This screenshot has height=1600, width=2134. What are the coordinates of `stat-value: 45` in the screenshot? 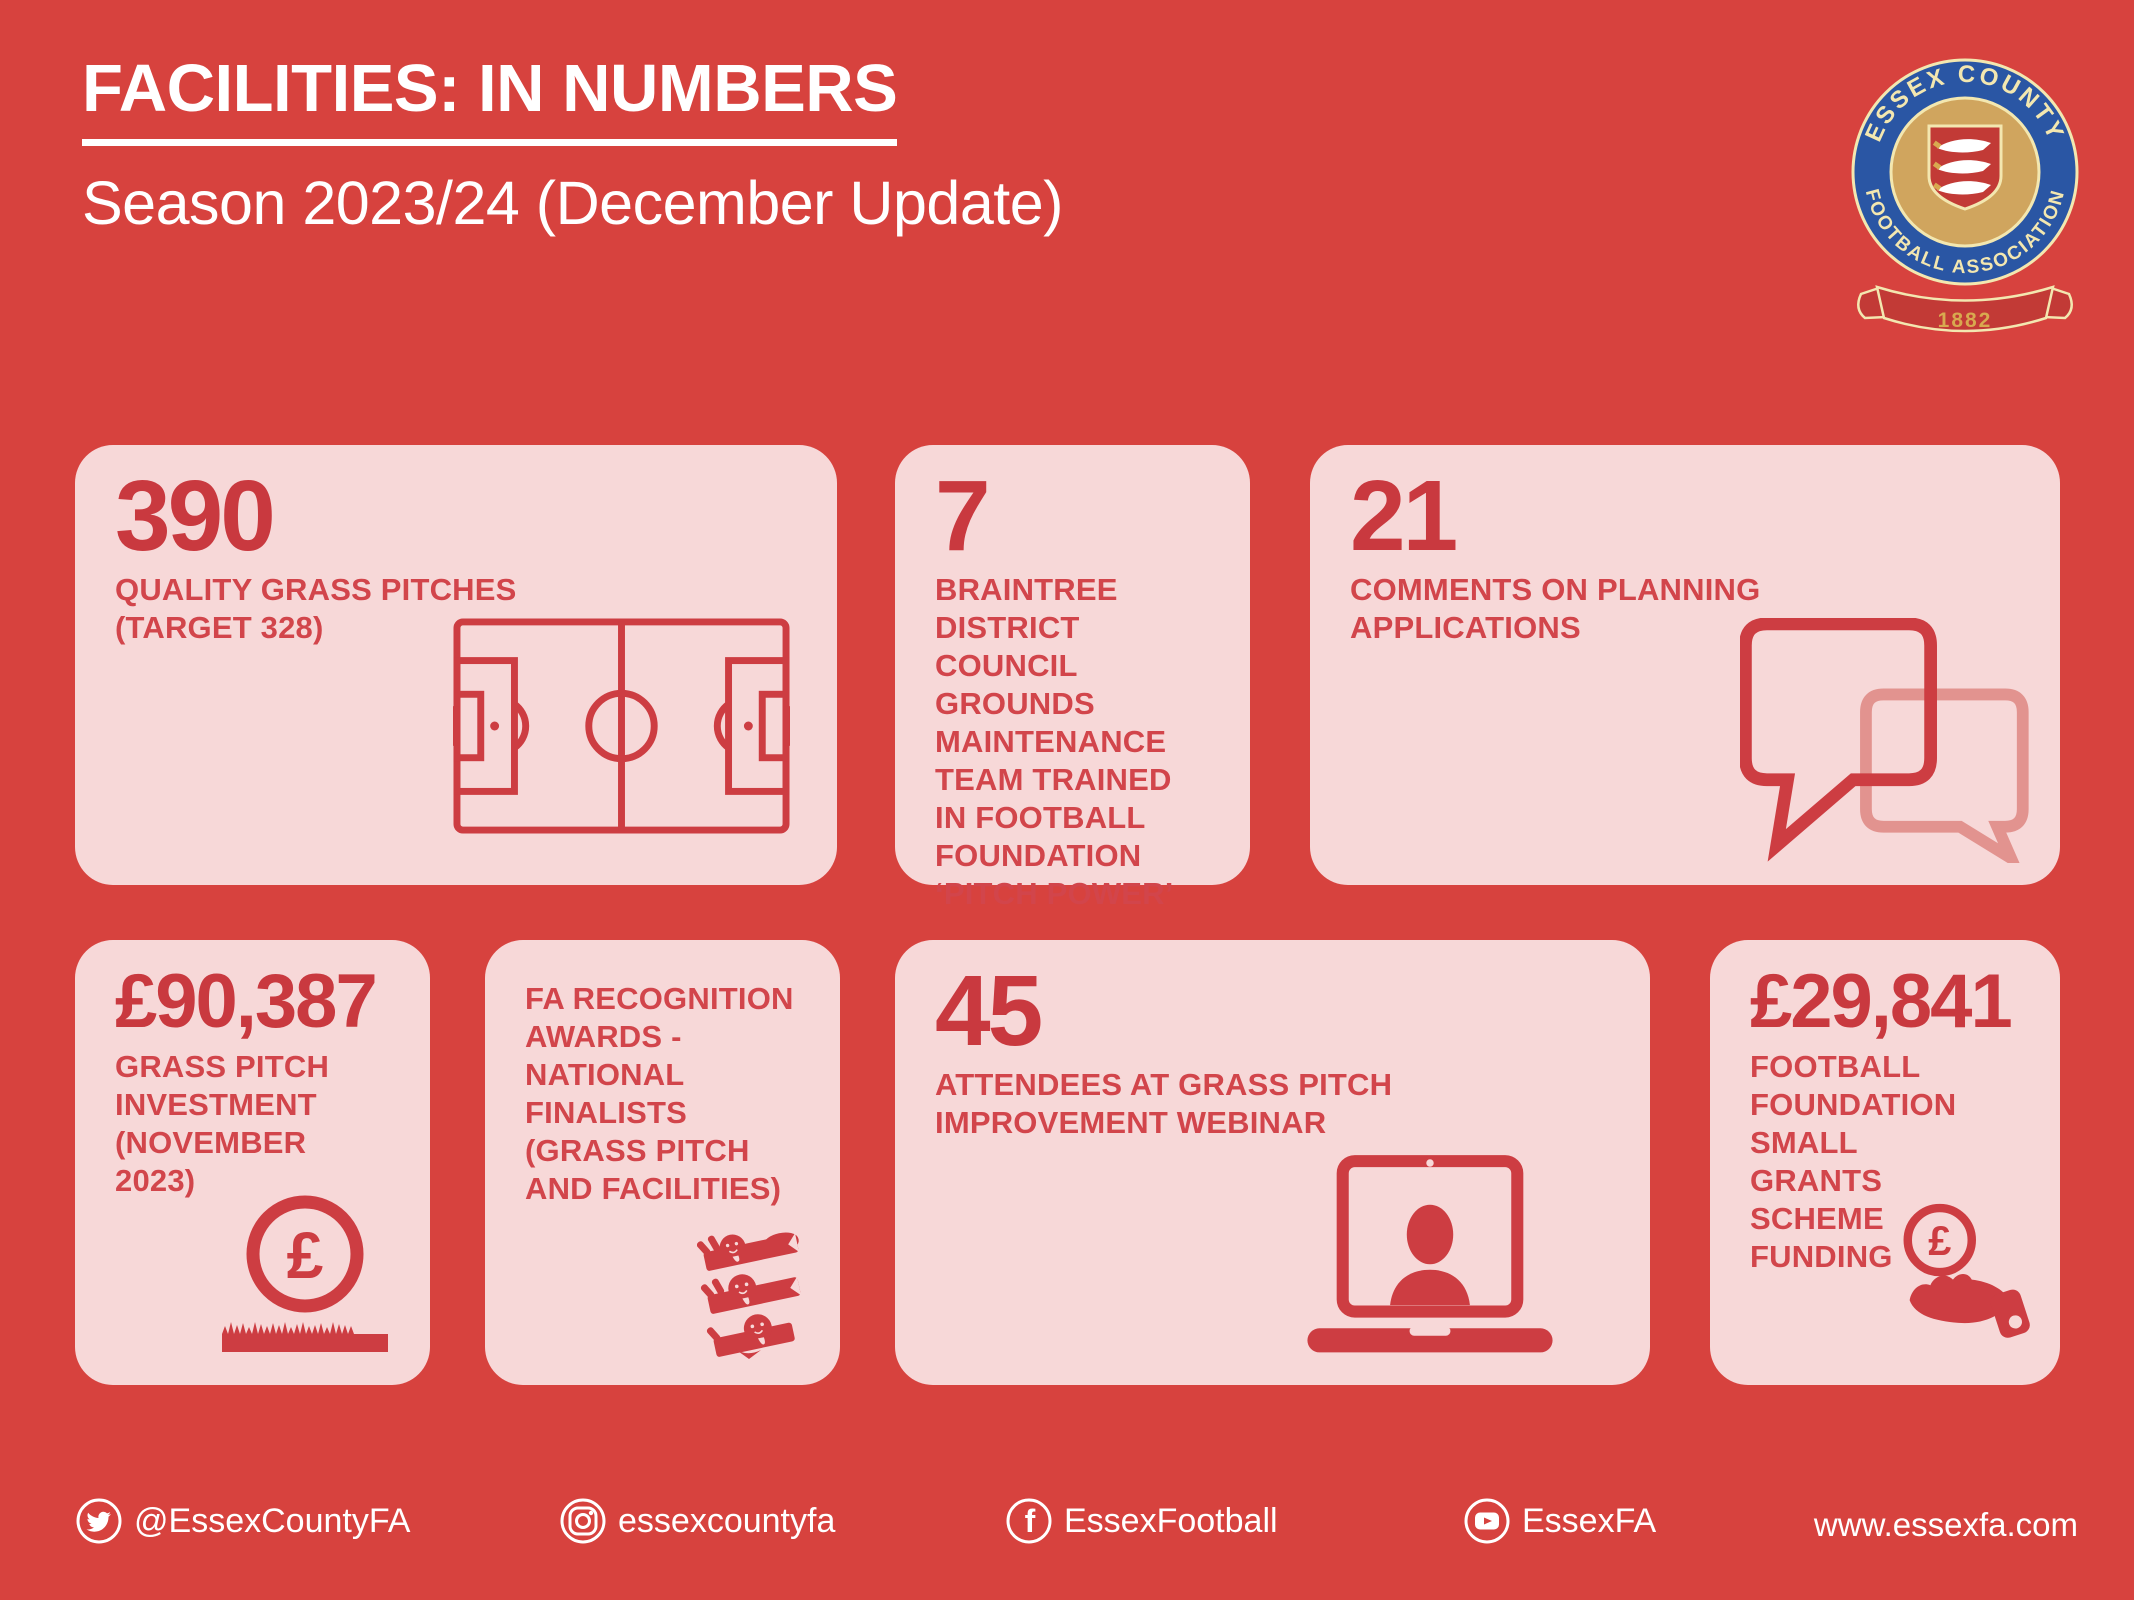 It's located at (989, 1011).